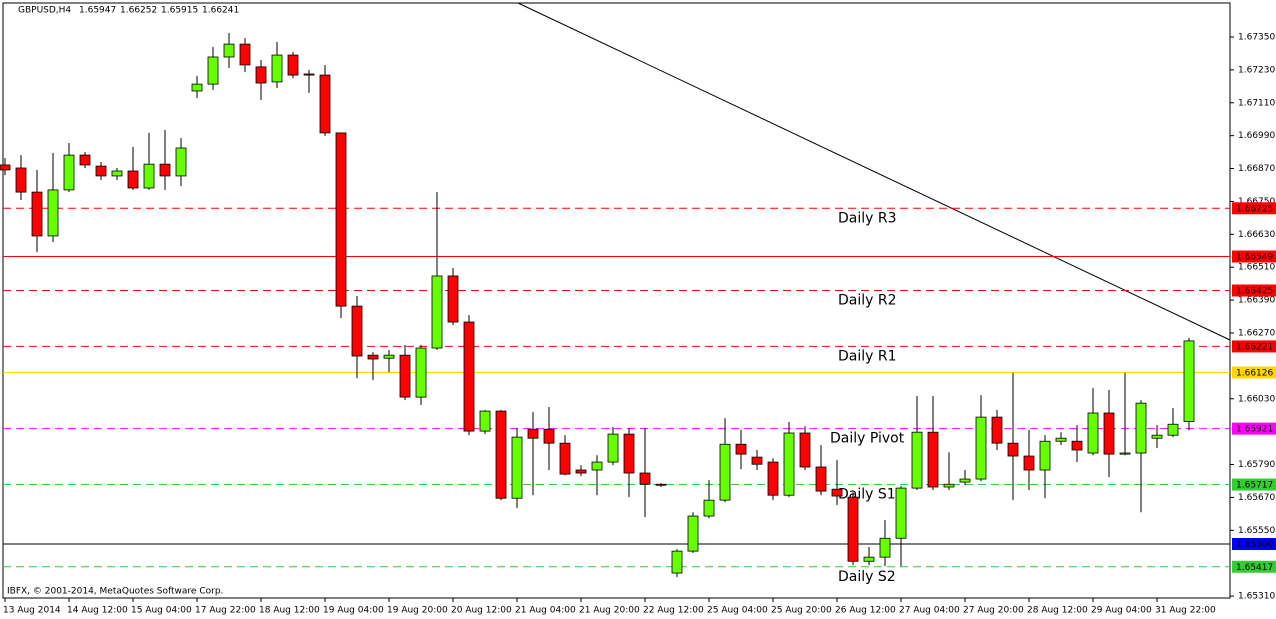 The width and height of the screenshot is (1276, 619). I want to click on y-tick-label: 1.67350, so click(1256, 37).